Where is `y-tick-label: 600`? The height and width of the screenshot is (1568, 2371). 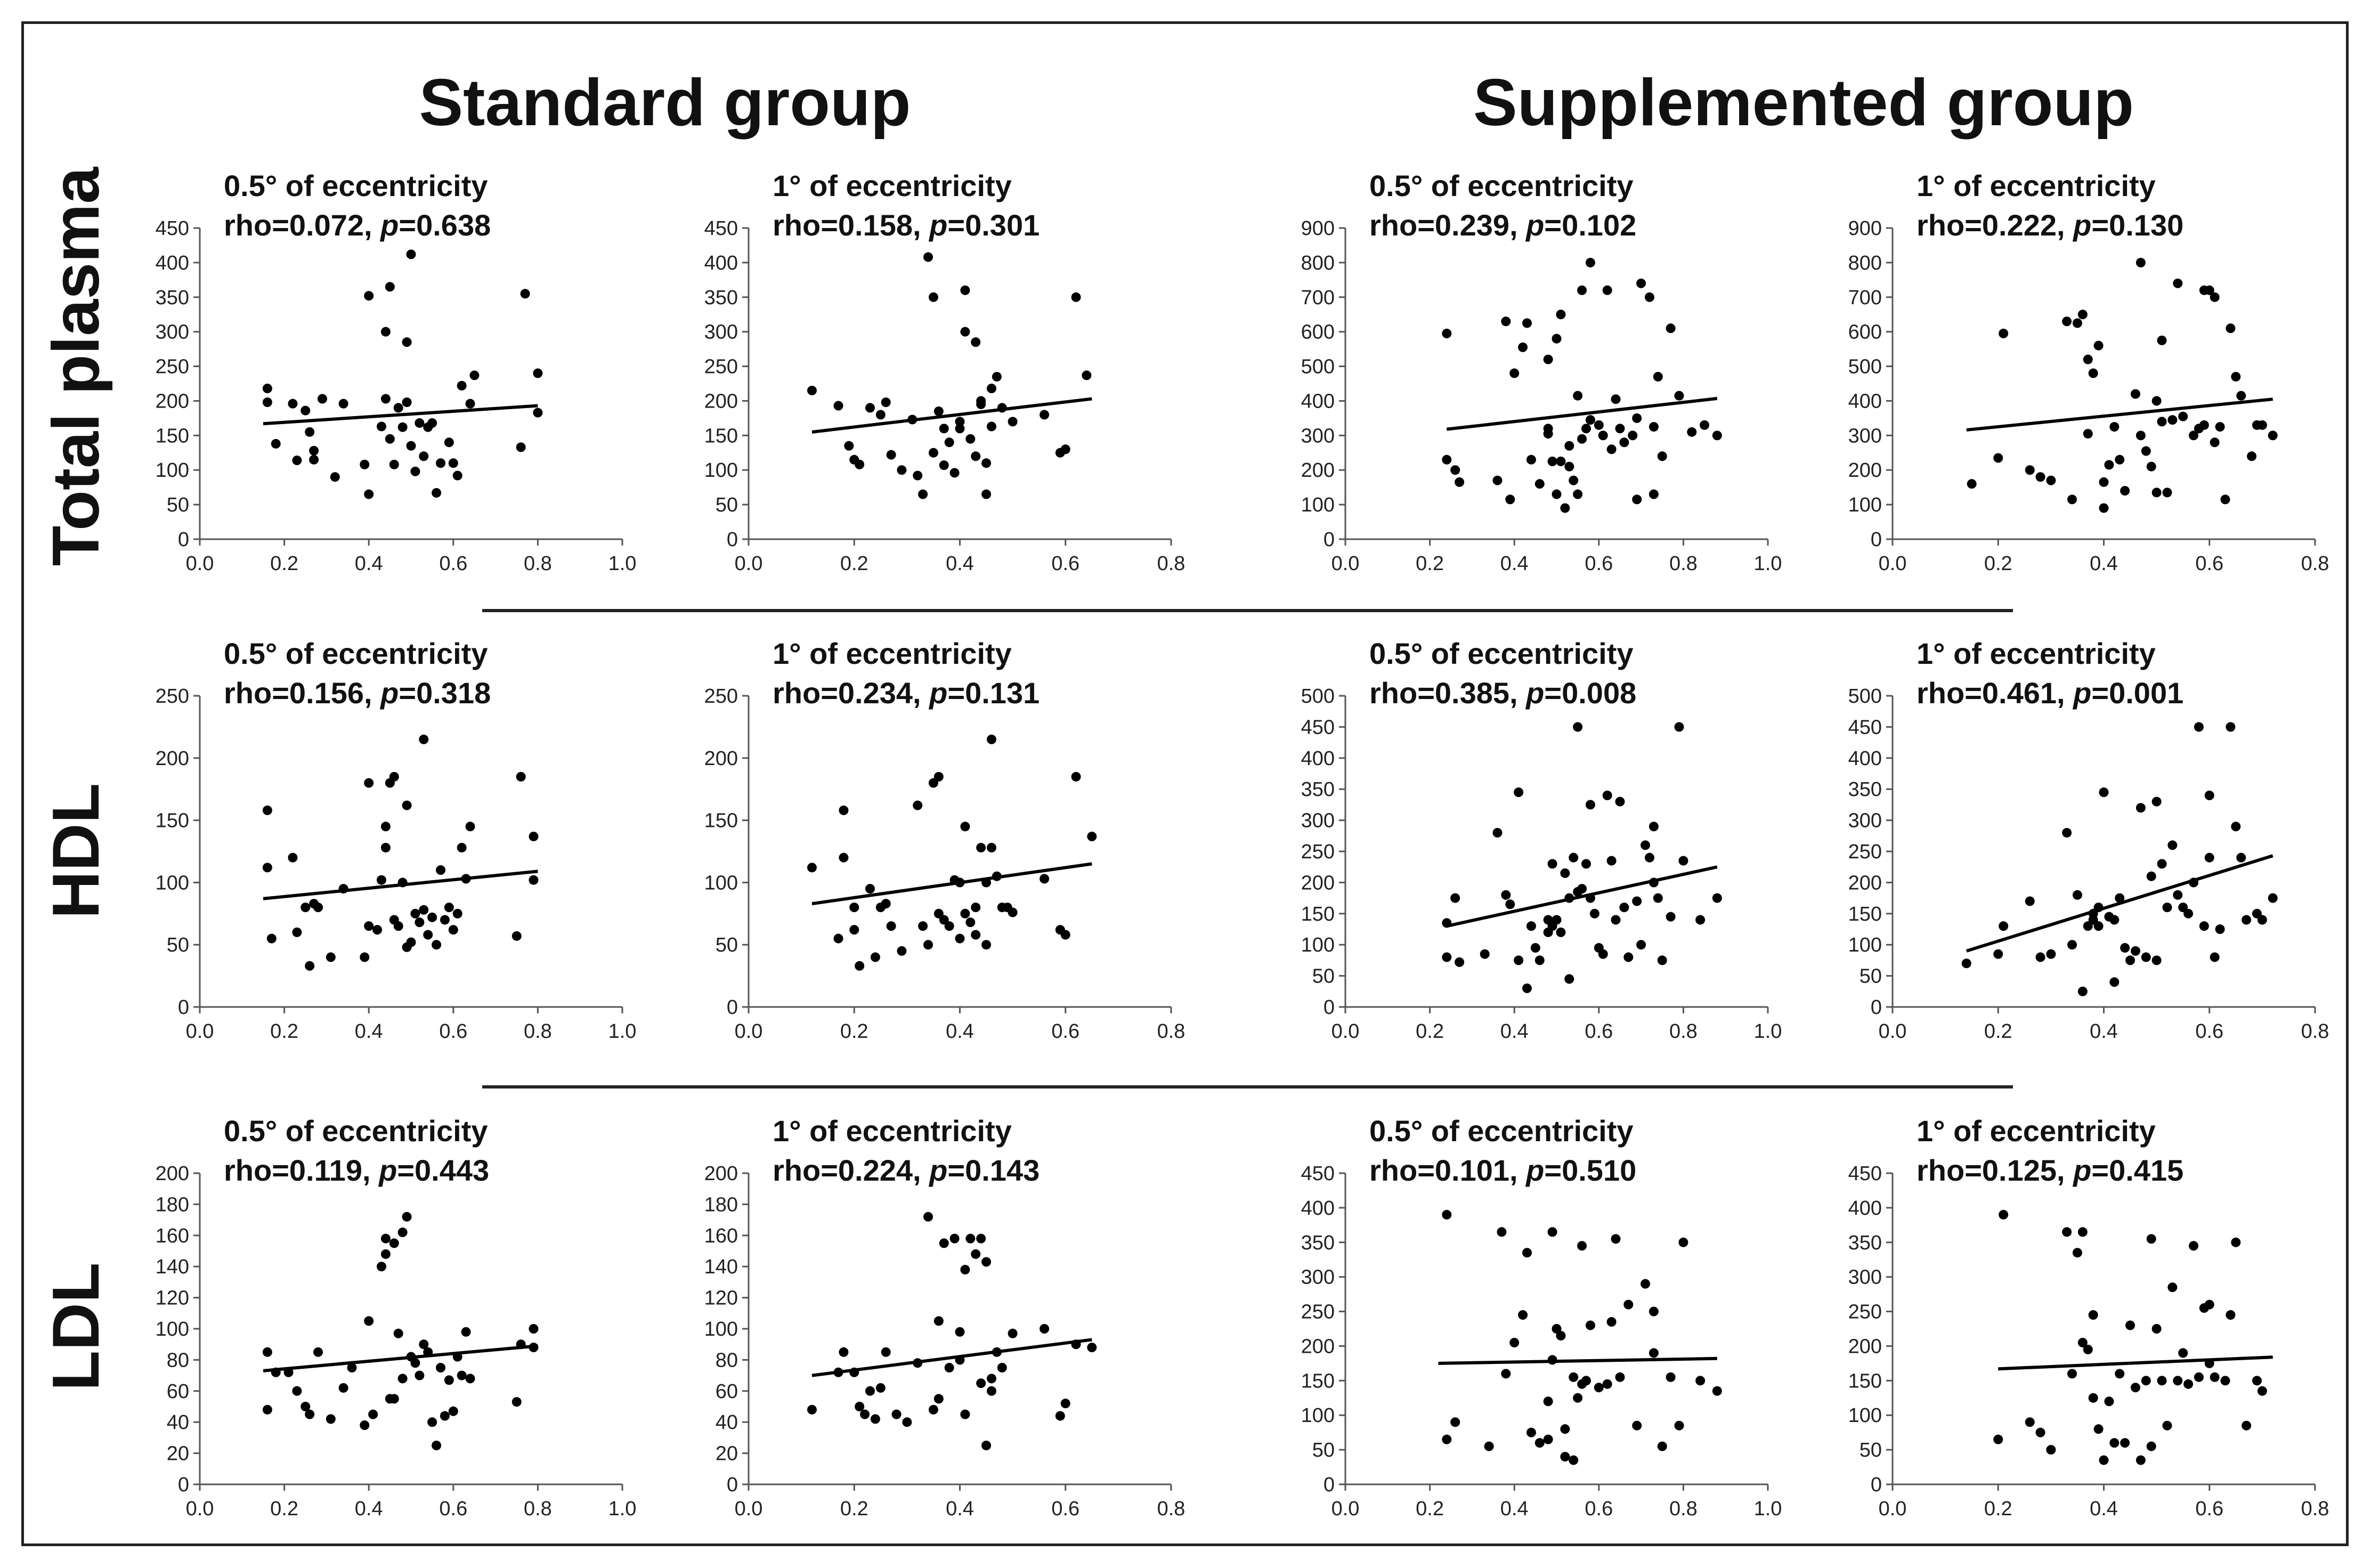 y-tick-label: 600 is located at coordinates (1318, 332).